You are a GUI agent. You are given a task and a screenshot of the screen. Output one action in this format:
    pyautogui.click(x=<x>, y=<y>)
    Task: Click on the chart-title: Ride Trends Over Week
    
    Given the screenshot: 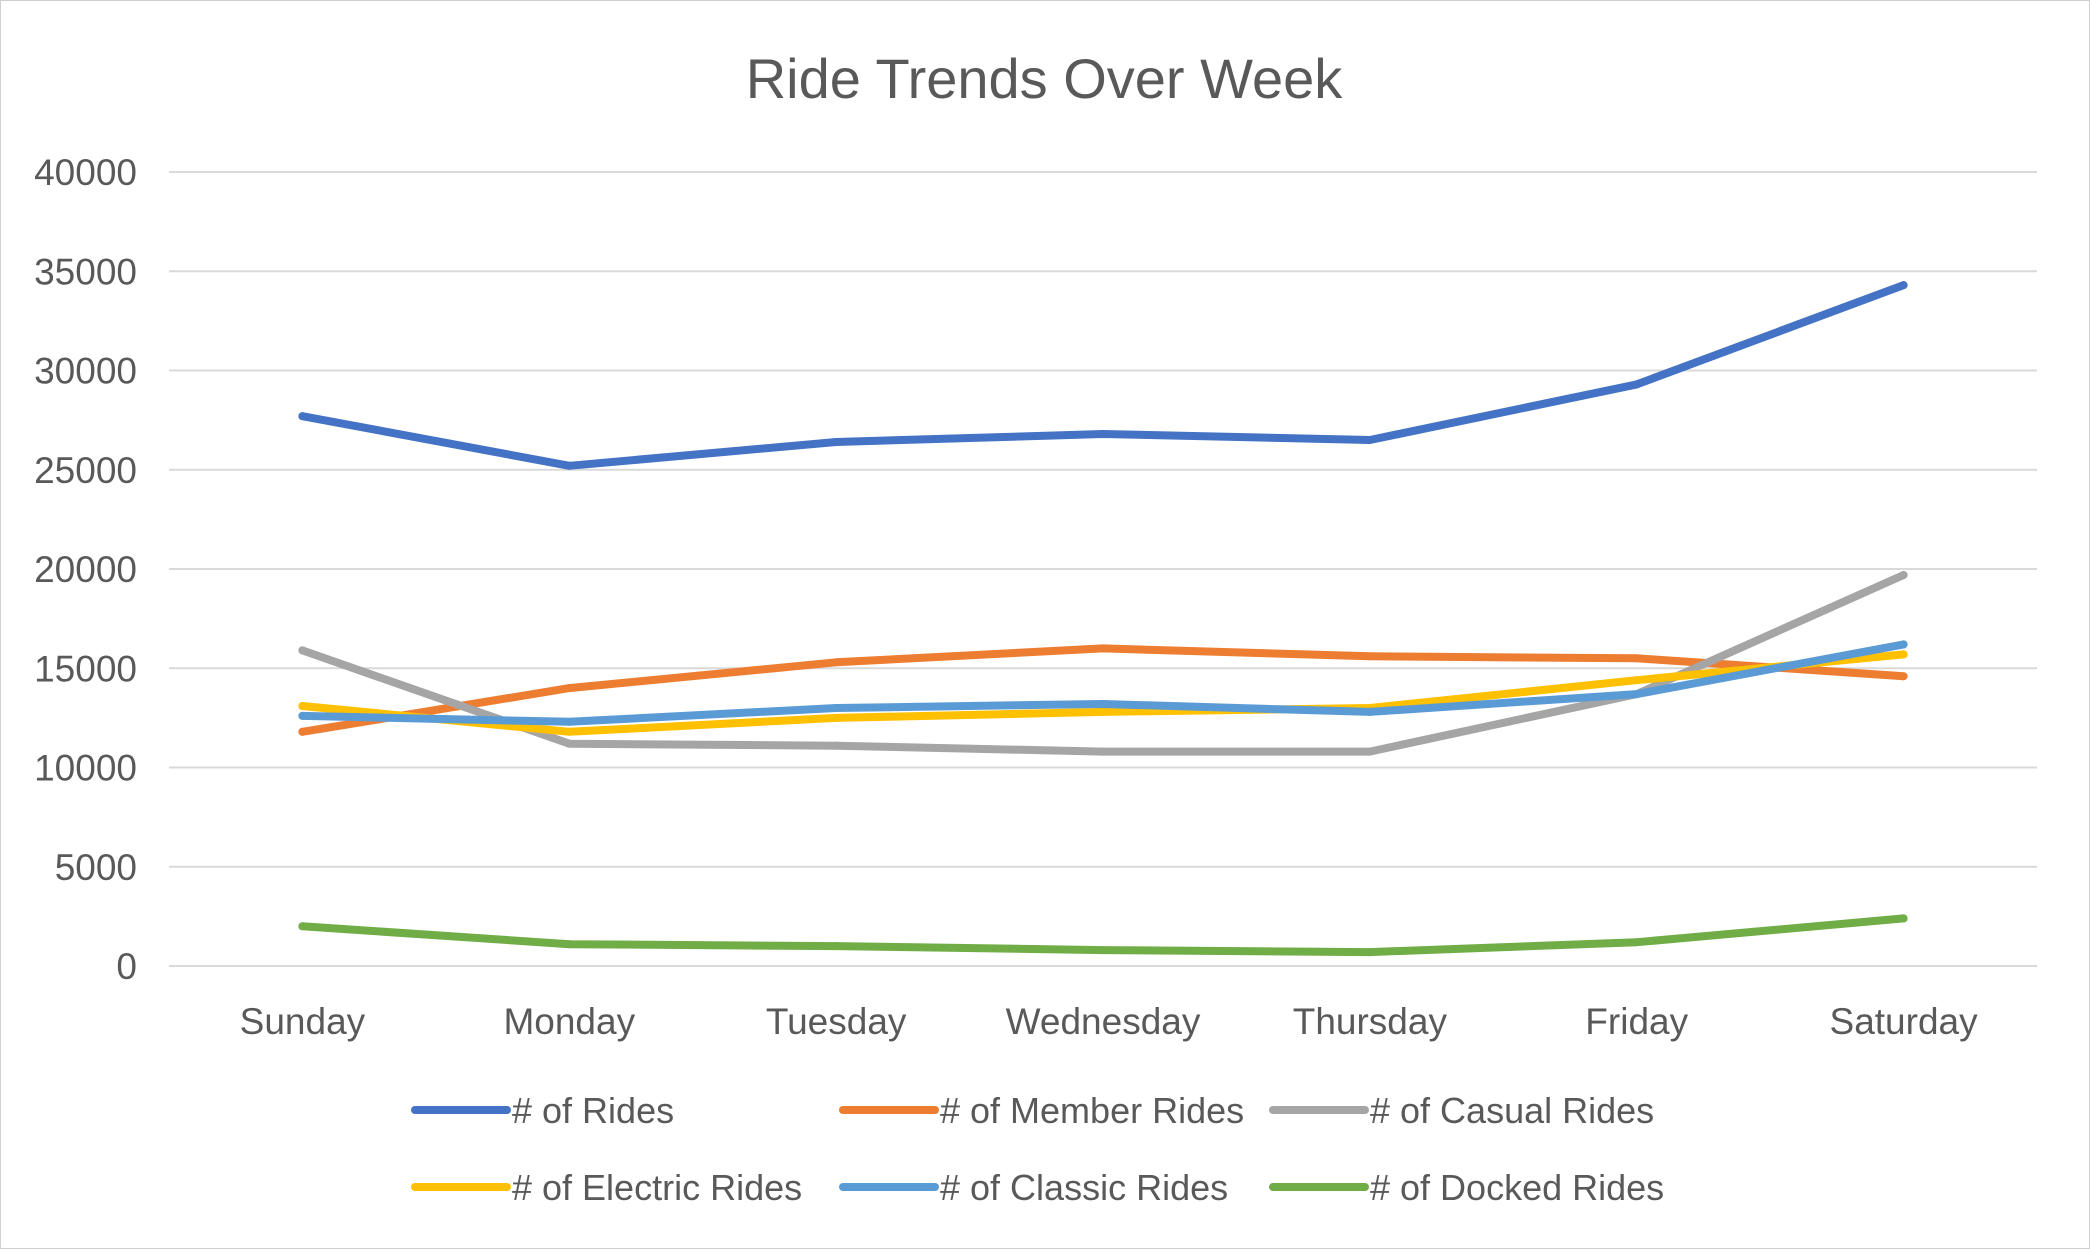 What is the action you would take?
    pyautogui.click(x=1045, y=78)
    